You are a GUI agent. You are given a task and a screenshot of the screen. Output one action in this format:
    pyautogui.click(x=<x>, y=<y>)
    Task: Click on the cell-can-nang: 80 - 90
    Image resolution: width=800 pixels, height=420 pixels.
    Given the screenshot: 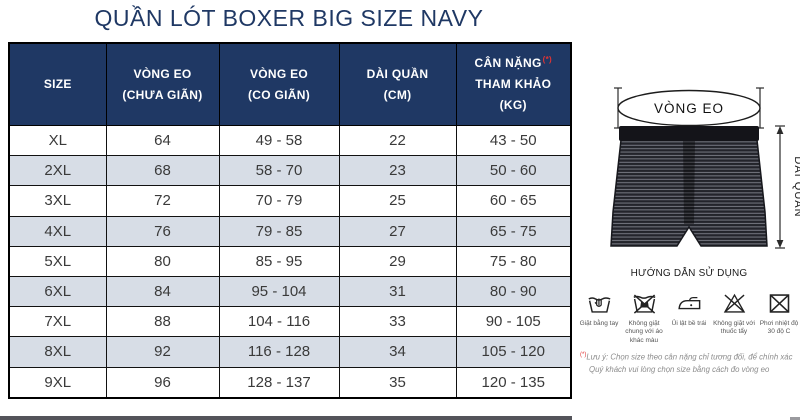 What is the action you would take?
    pyautogui.click(x=513, y=291)
    